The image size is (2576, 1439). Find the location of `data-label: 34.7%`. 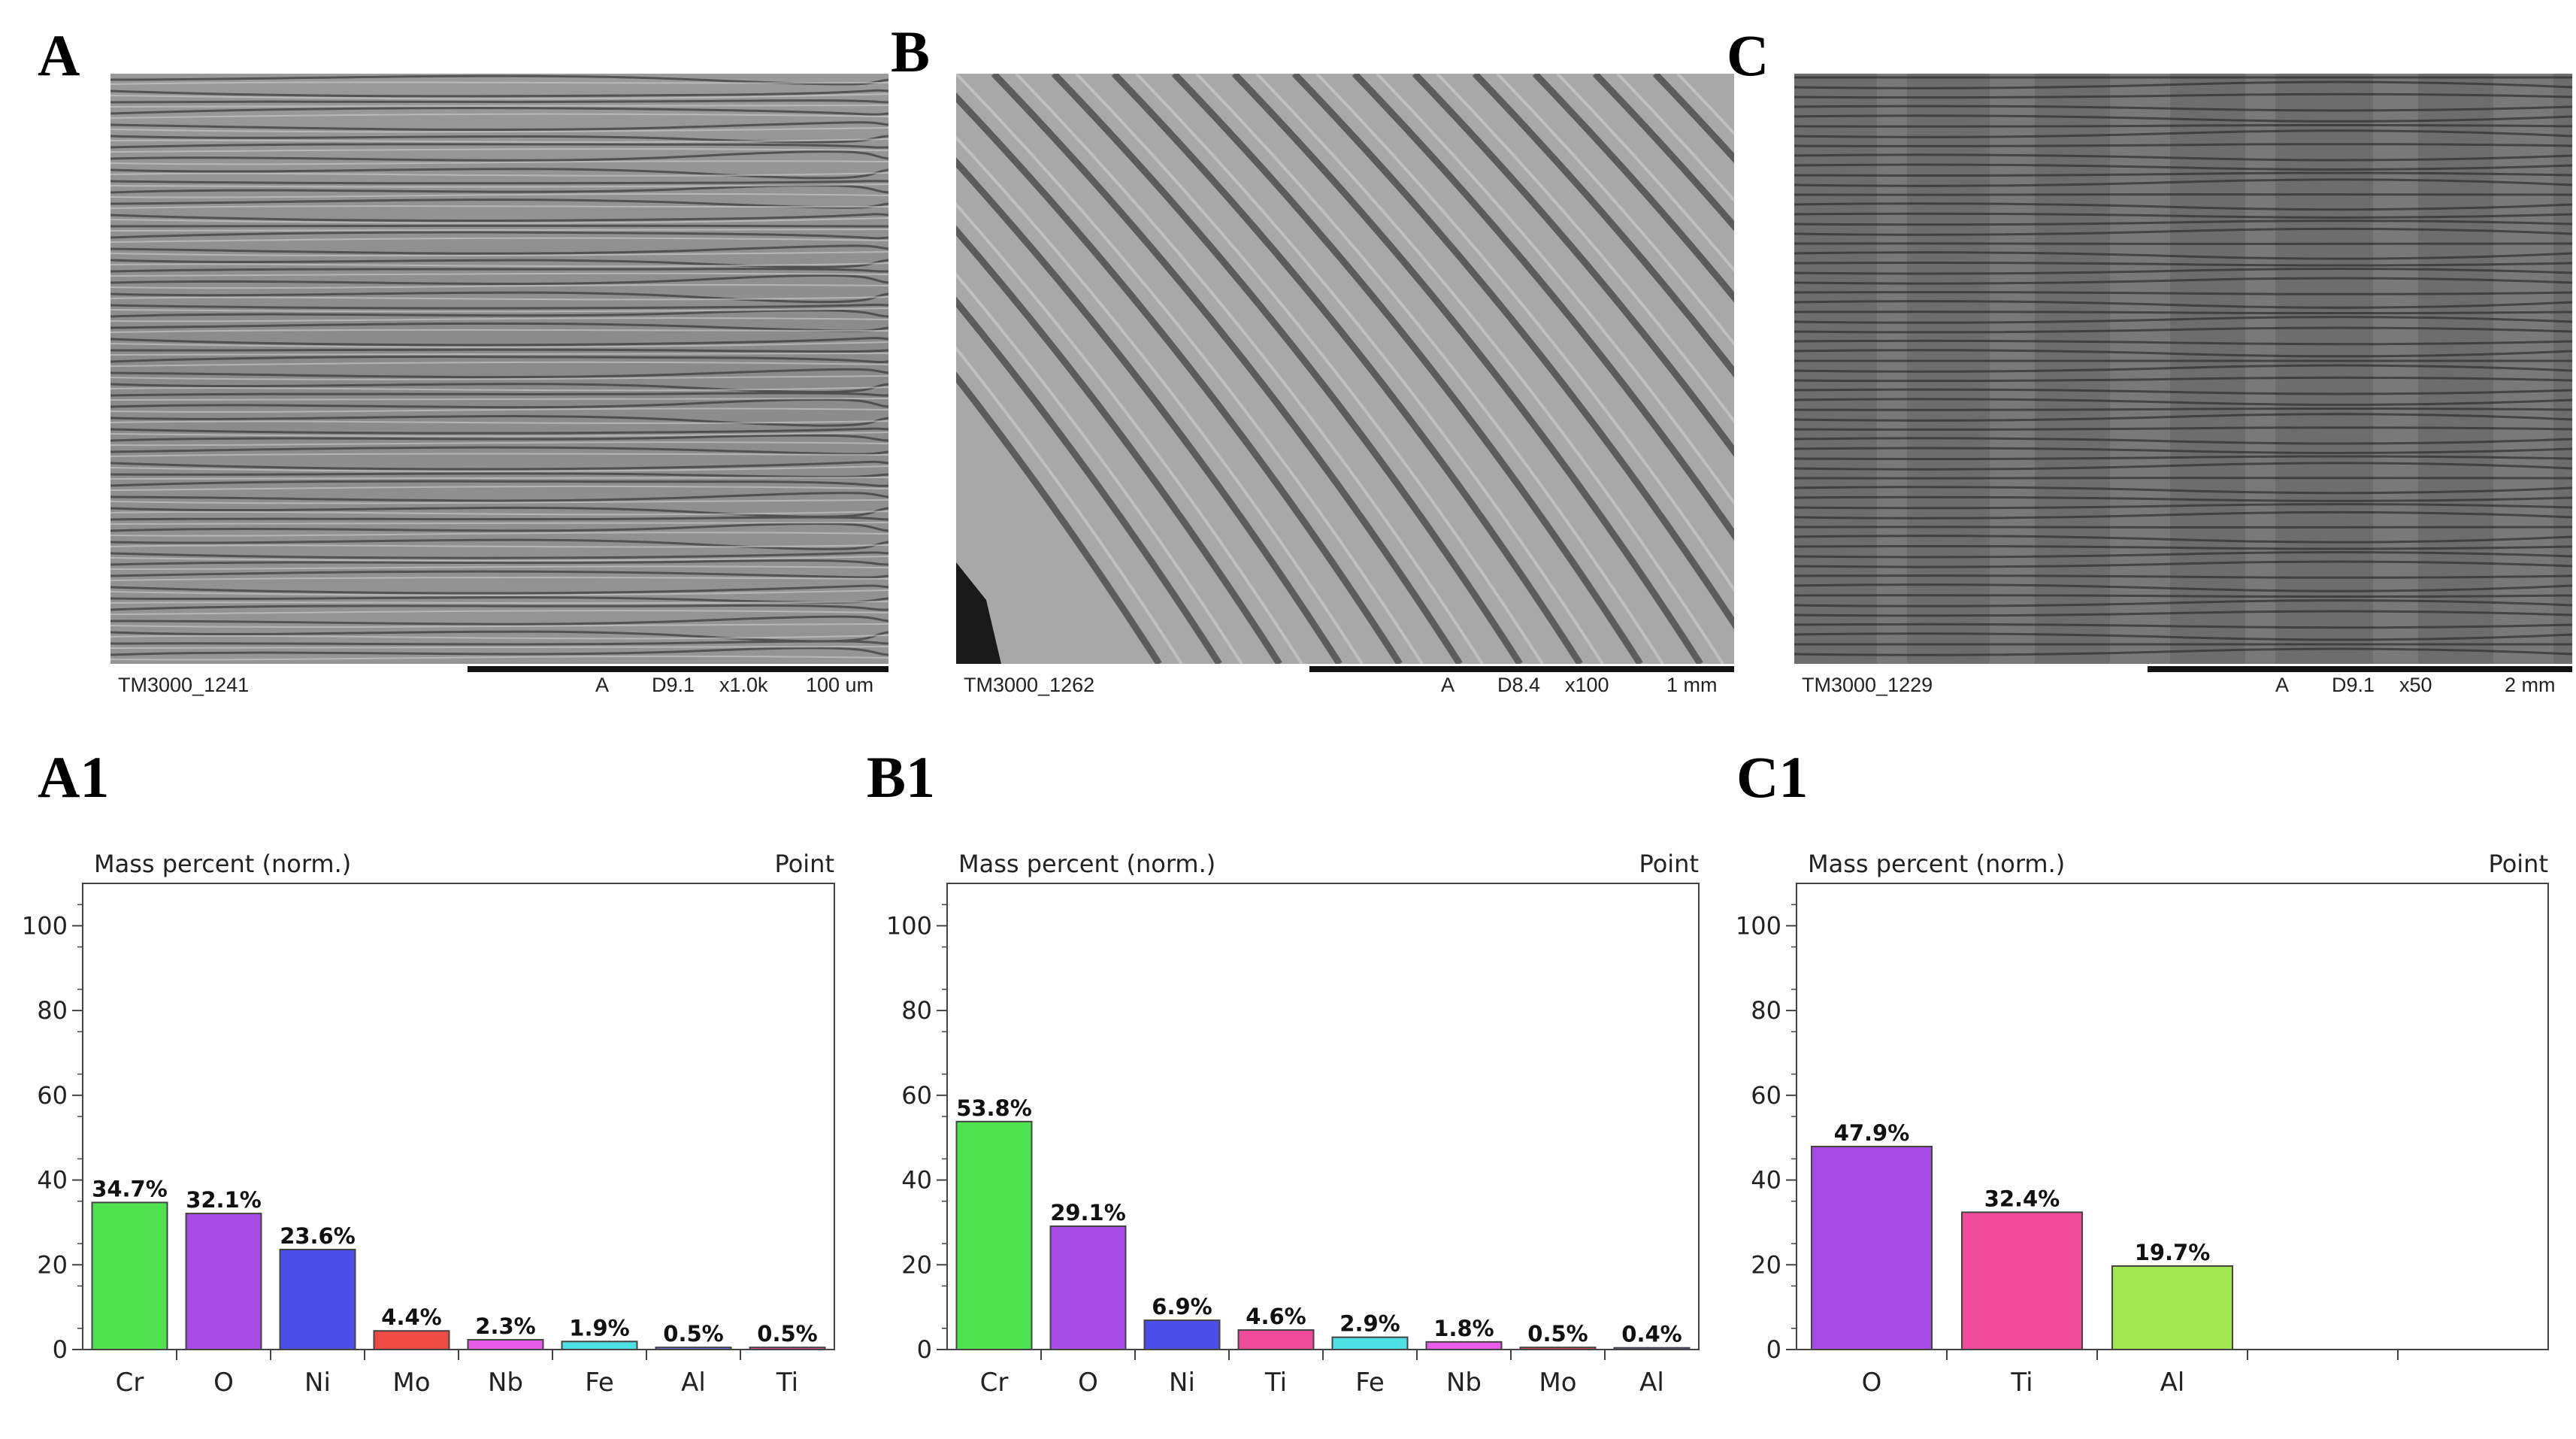

data-label: 34.7% is located at coordinates (130, 1188).